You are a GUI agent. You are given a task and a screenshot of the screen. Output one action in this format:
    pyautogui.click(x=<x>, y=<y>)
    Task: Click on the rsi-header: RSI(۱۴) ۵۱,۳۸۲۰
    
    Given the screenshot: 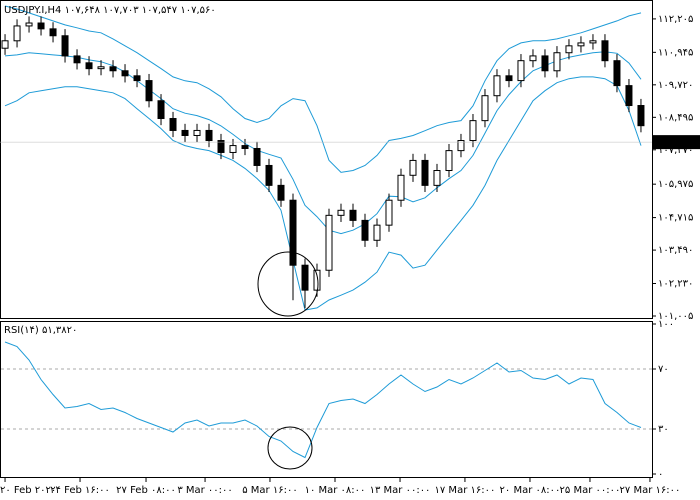 What is the action you would take?
    pyautogui.click(x=40, y=330)
    